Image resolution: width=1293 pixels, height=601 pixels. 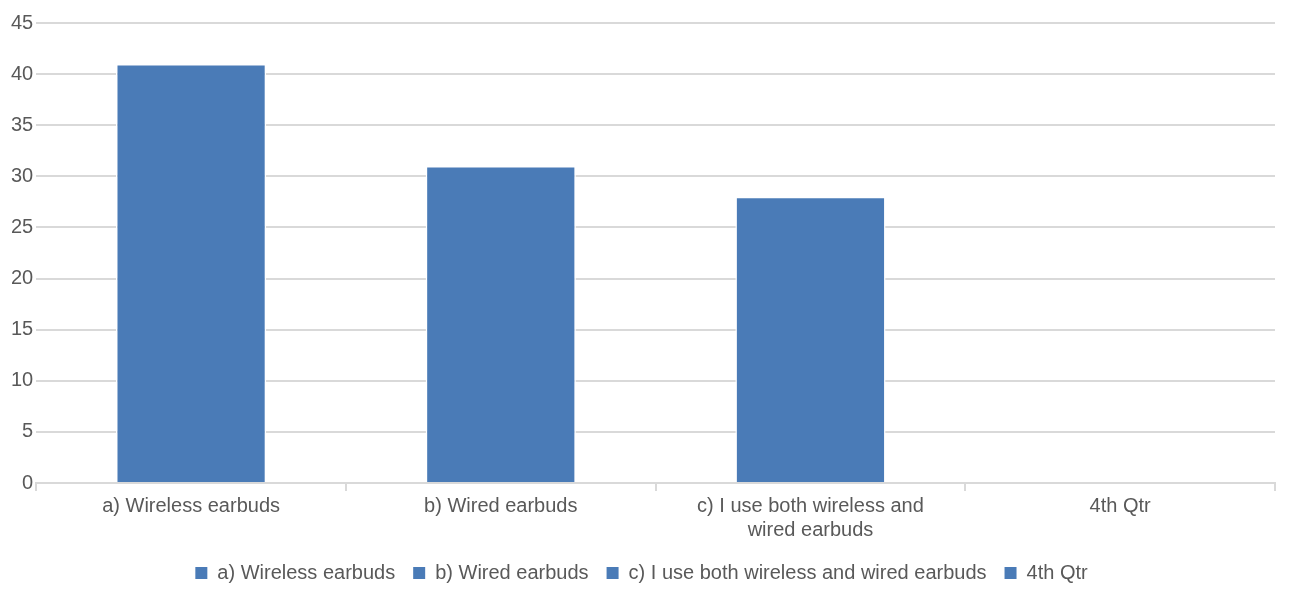 What do you see at coordinates (810, 516) in the screenshot?
I see `x-tick-label: c) I use both wireless and wired earbuds` at bounding box center [810, 516].